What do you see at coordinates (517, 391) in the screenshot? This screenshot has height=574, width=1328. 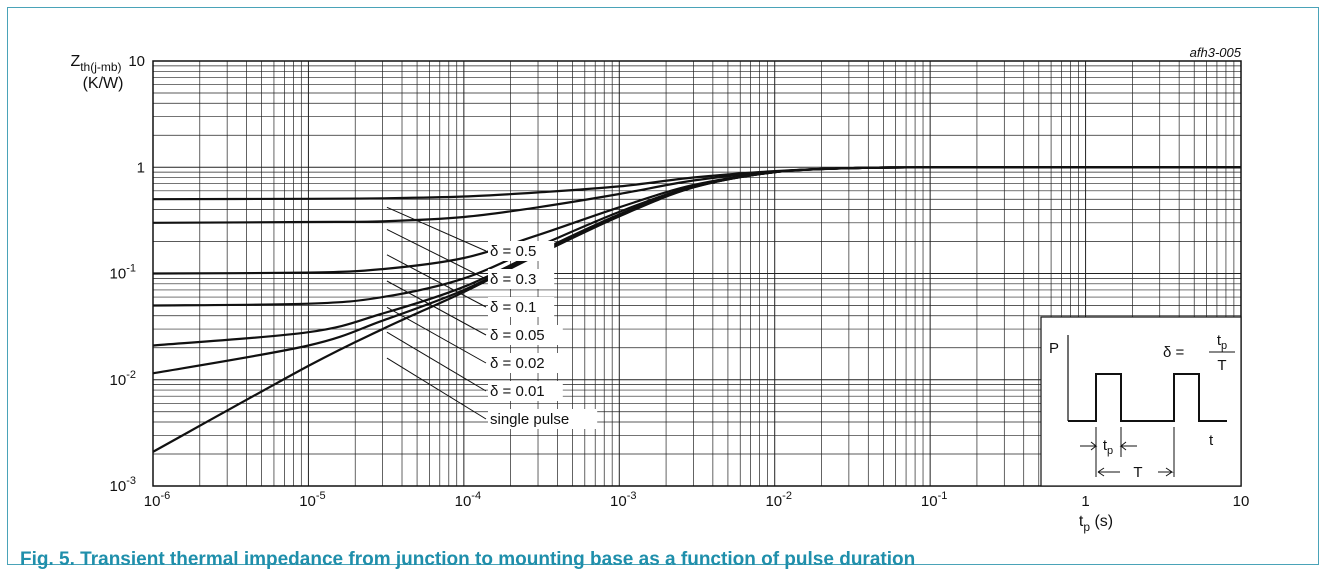 I see `series-label: δ = 0.01` at bounding box center [517, 391].